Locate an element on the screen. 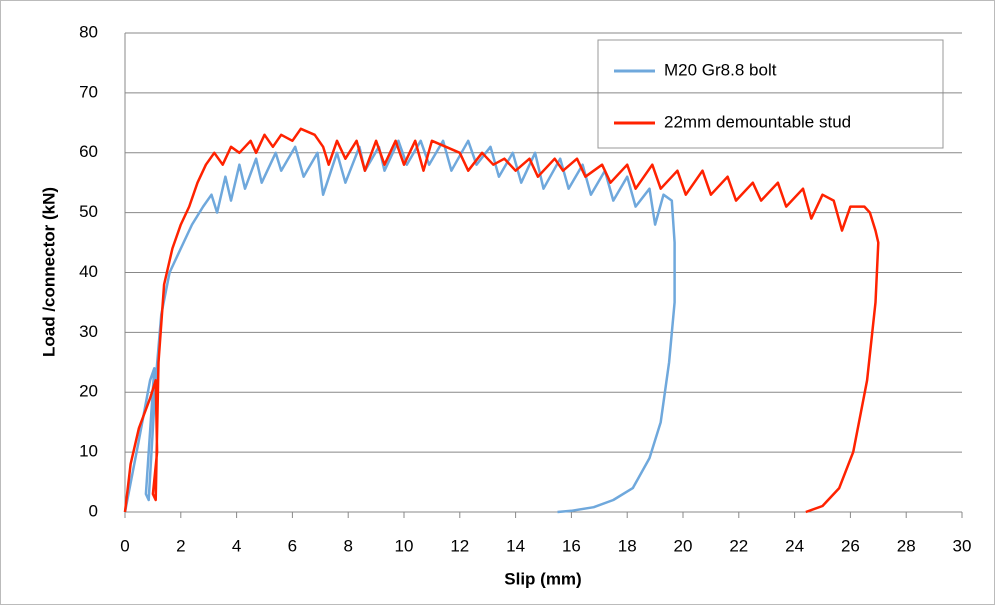 This screenshot has height=606, width=996. x-tick-label: 10 is located at coordinates (404, 545).